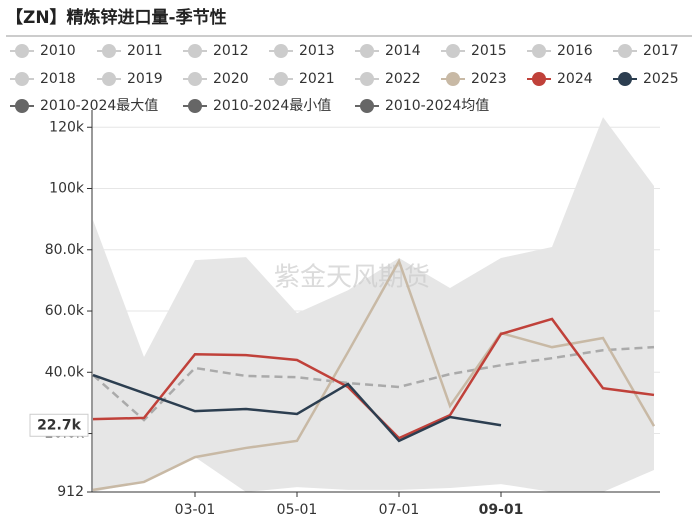  I want to click on legend-label: 2014, so click(403, 51).